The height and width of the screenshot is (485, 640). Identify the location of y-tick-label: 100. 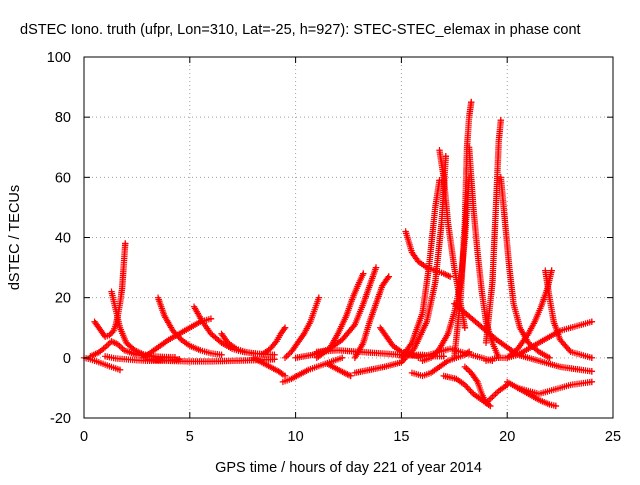
(59, 58).